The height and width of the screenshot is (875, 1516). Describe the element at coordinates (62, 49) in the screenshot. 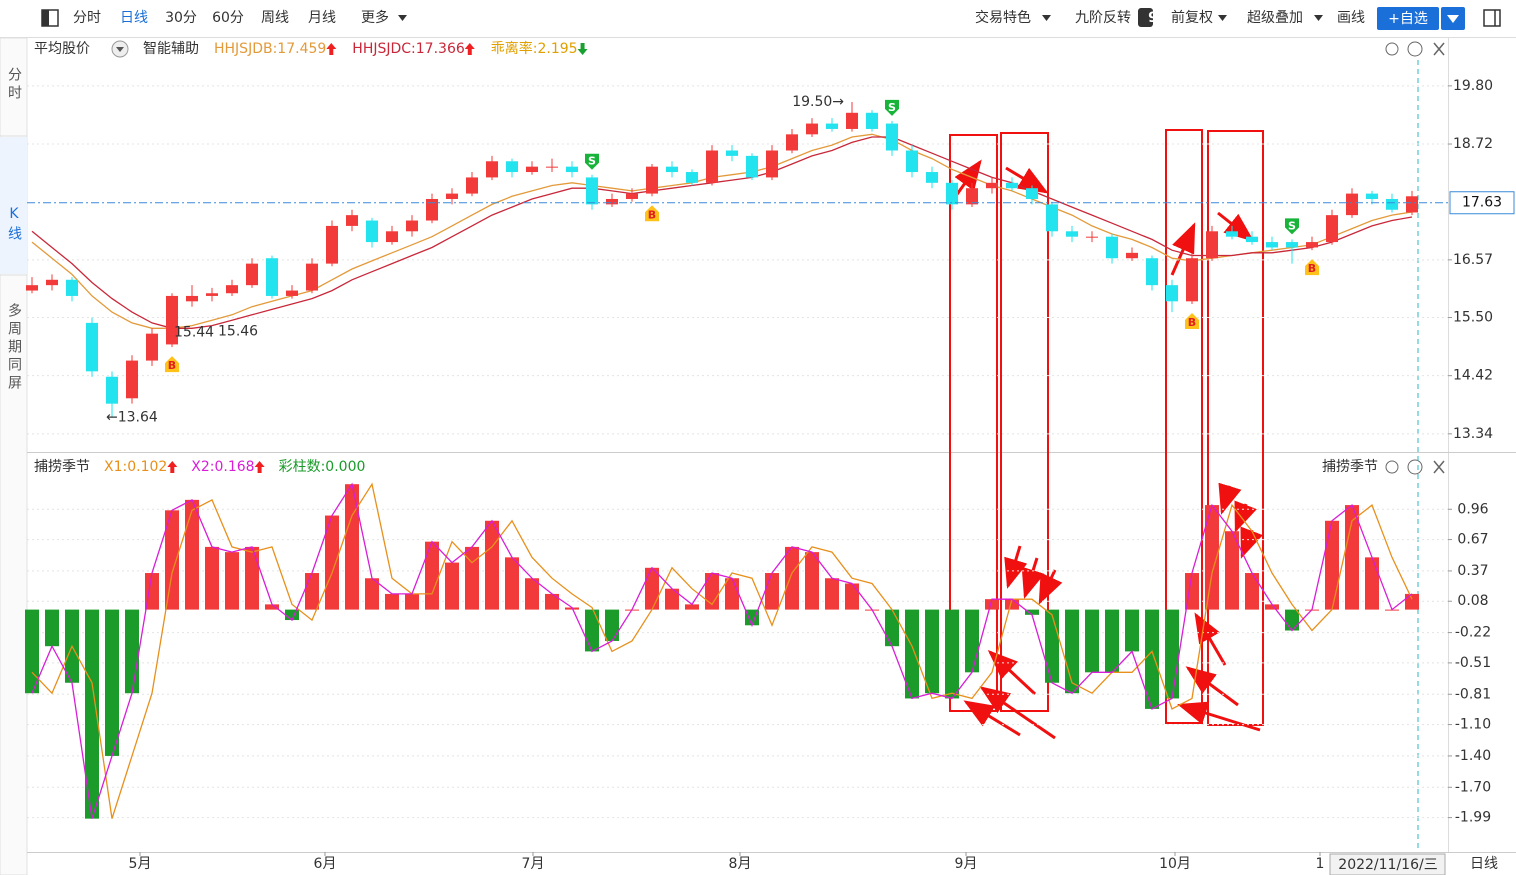

I see `legend-name: 平均股价` at that location.